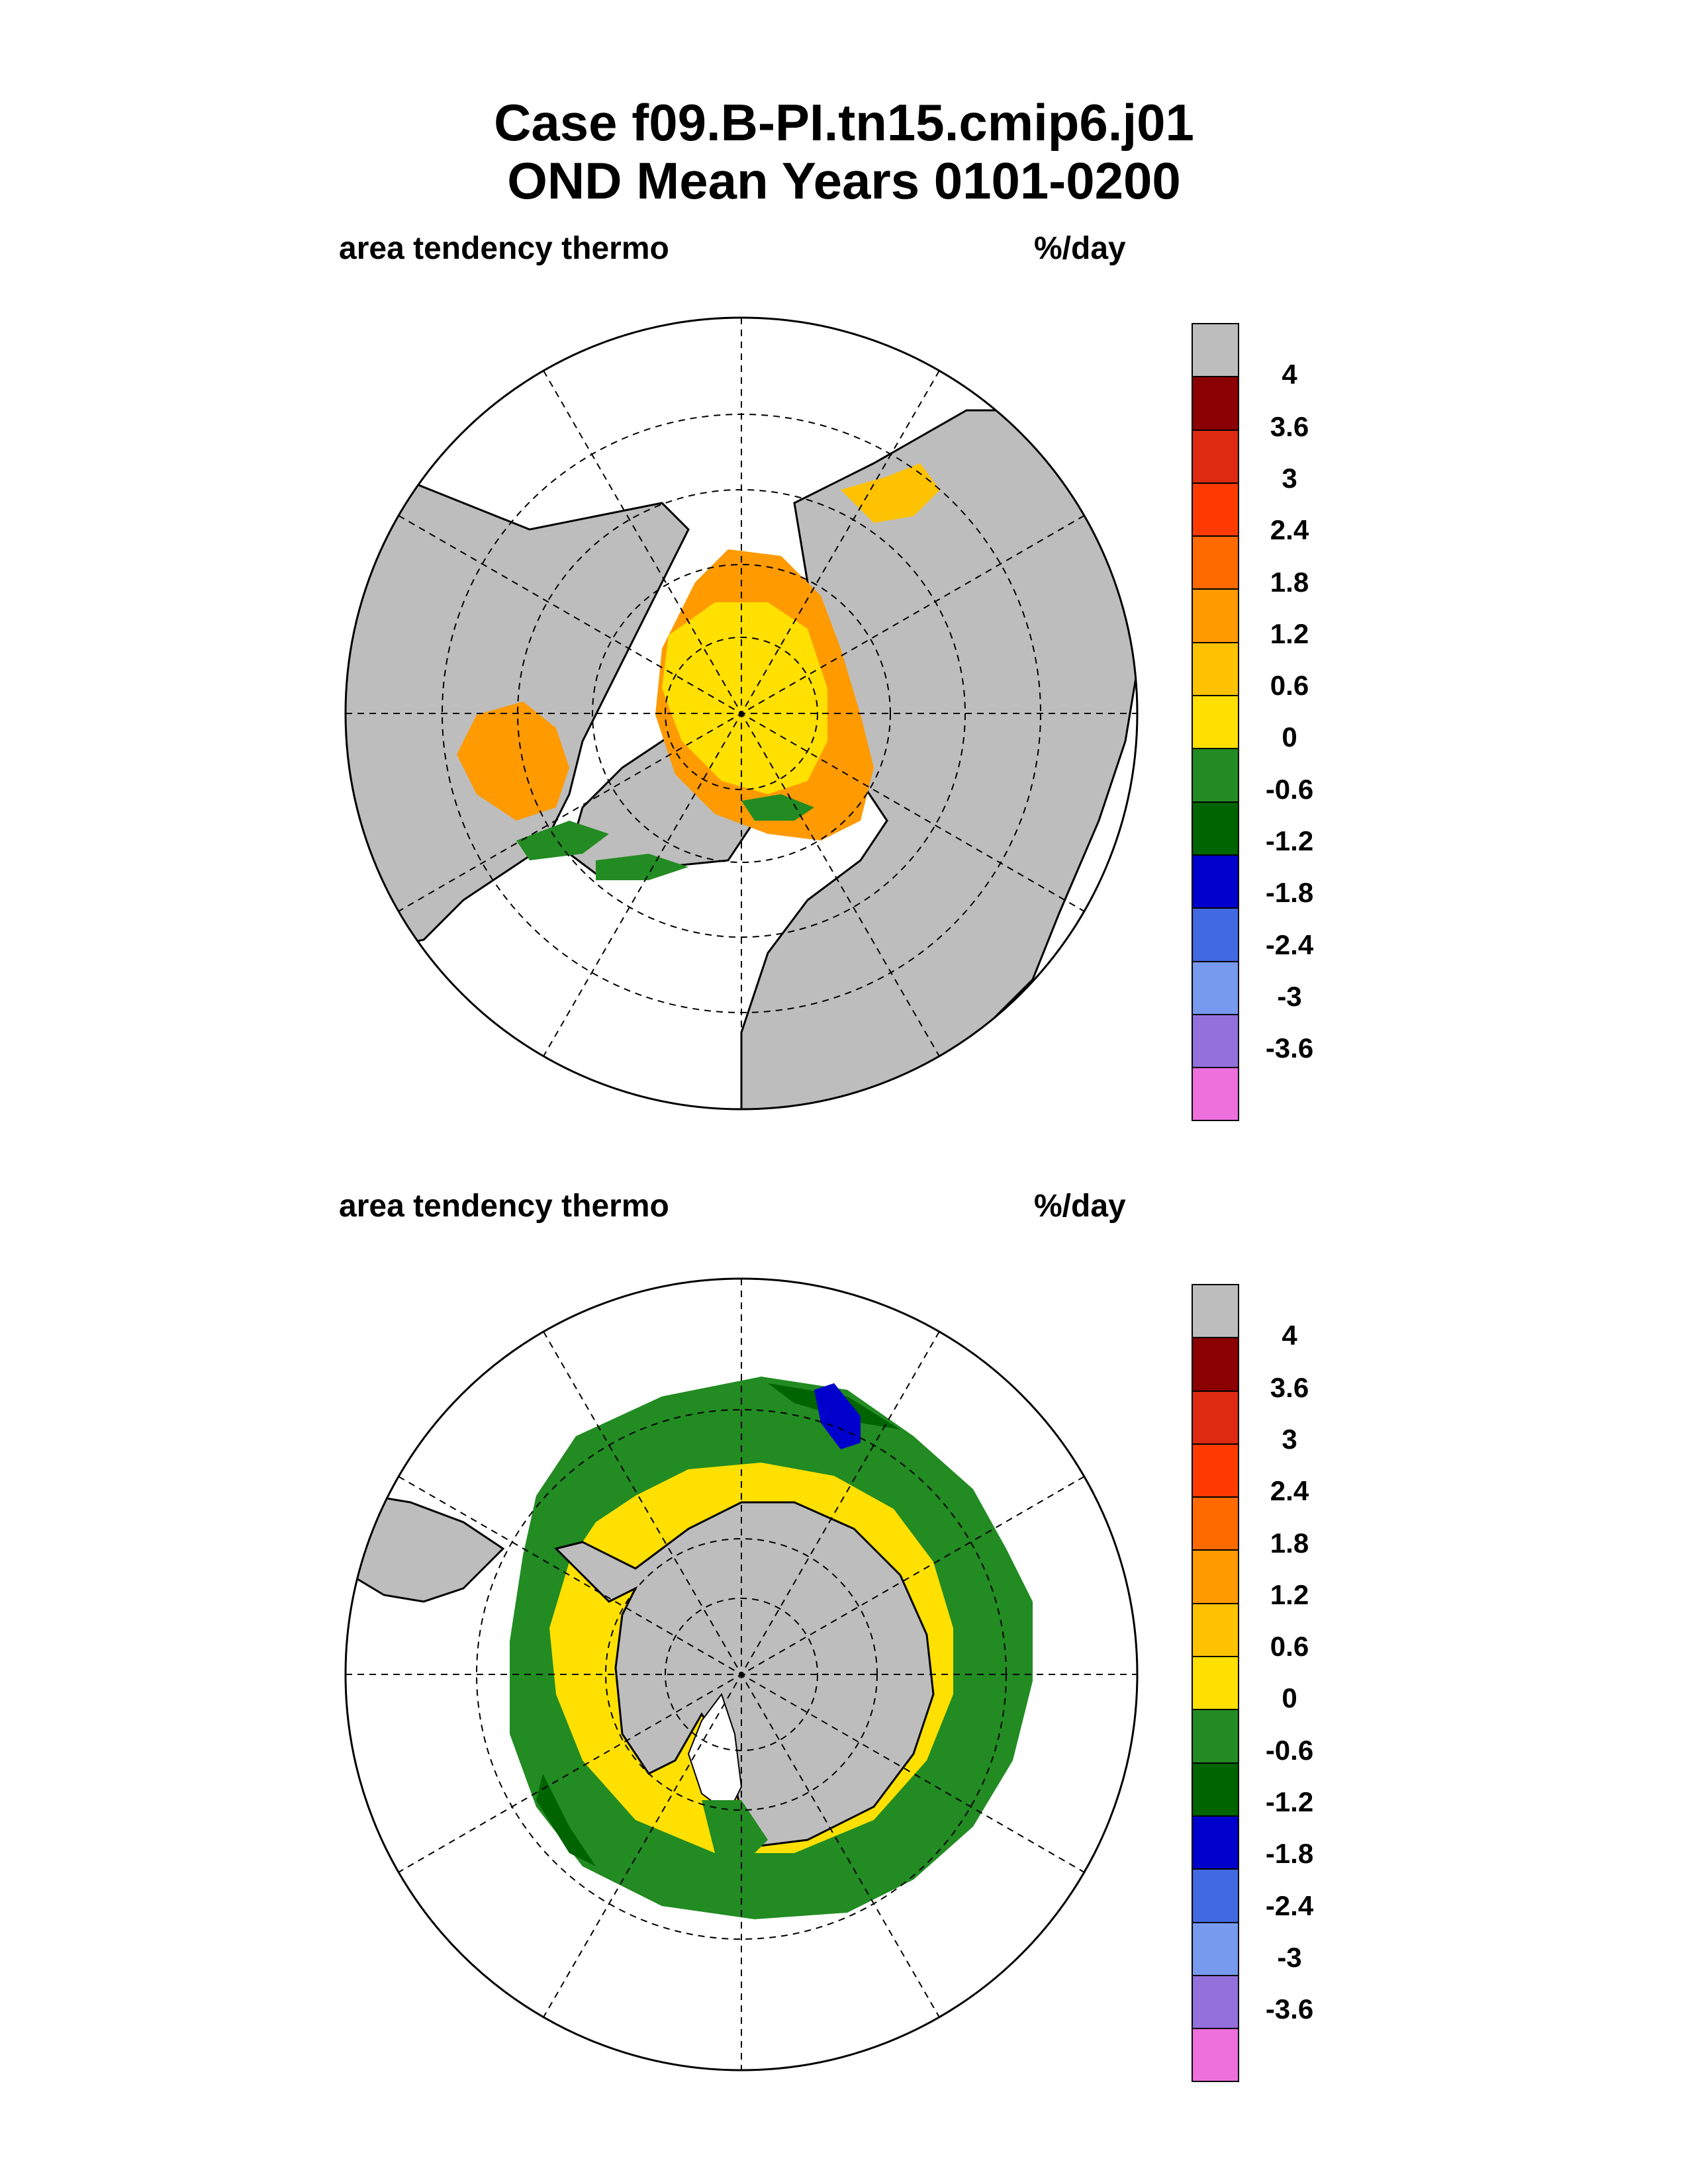 The height and width of the screenshot is (2184, 1688). Describe the element at coordinates (1289, 1854) in the screenshot. I see `colorbar-south-tick-label: -1.8` at that location.